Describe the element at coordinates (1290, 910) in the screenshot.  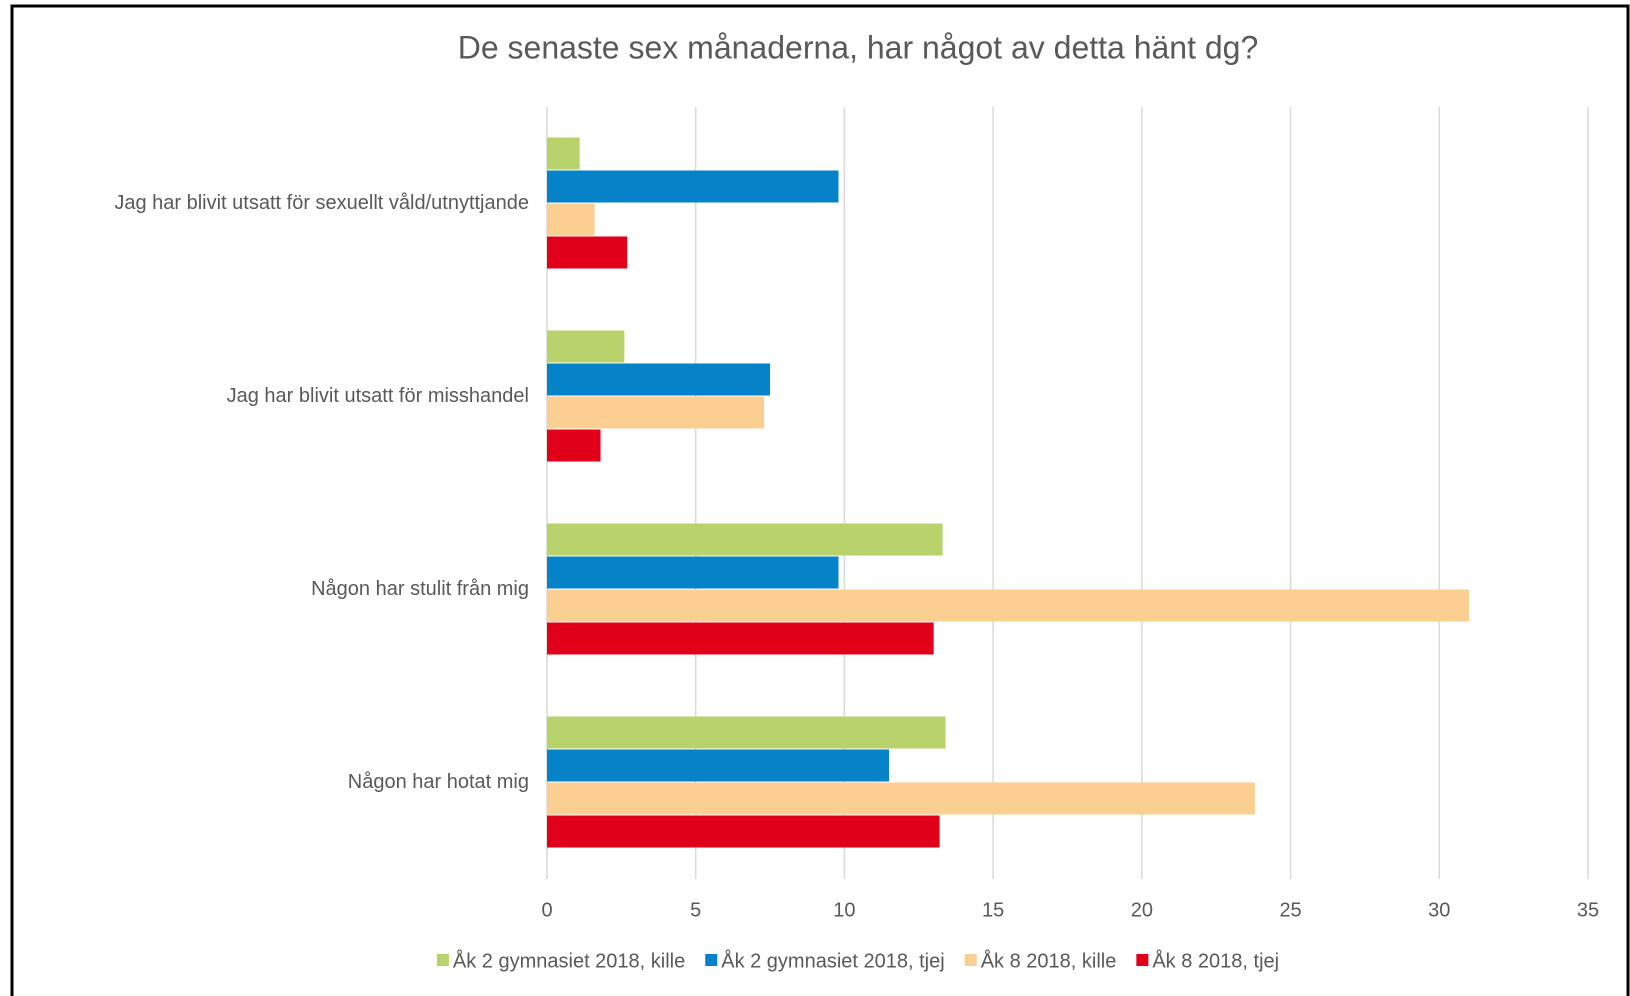
I see `x-tick-label: 25` at that location.